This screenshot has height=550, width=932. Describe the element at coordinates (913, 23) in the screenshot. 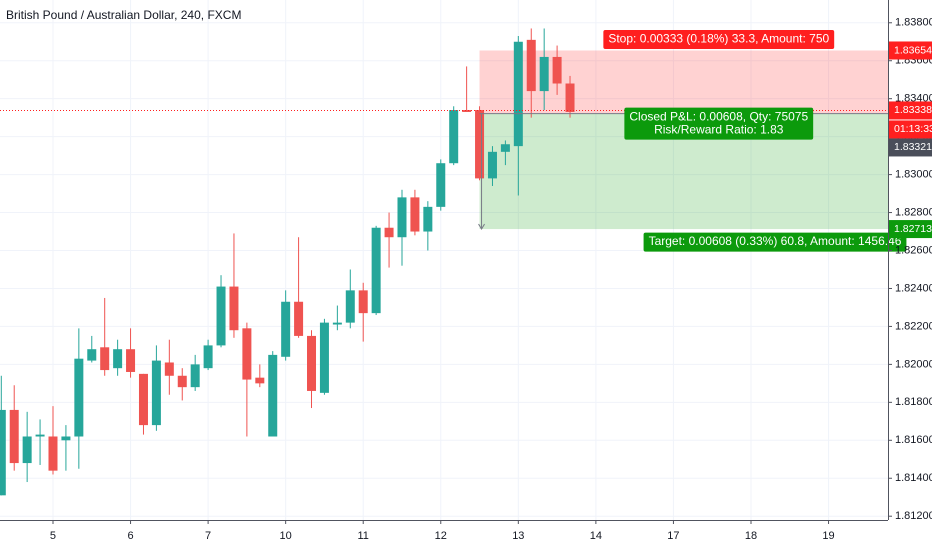

I see `y-tick-label: 1.83800` at that location.